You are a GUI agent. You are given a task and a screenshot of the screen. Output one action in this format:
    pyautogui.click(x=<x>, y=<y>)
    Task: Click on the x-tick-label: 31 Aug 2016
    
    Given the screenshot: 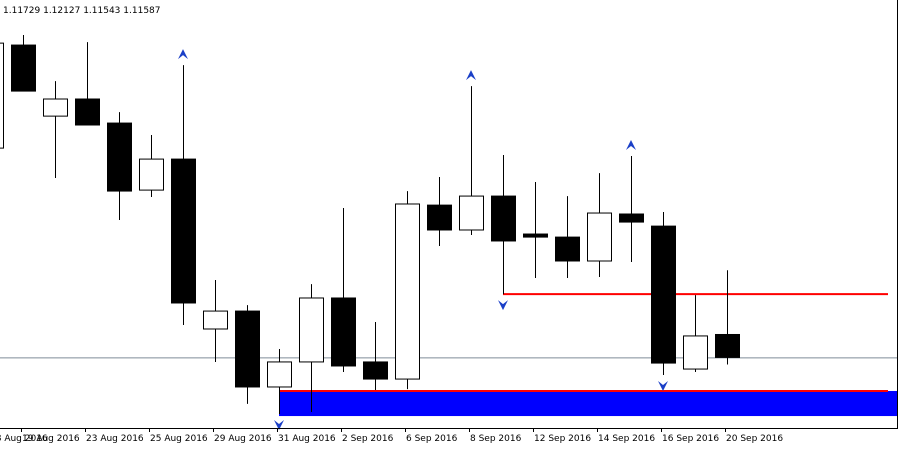 What is the action you would take?
    pyautogui.click(x=307, y=439)
    